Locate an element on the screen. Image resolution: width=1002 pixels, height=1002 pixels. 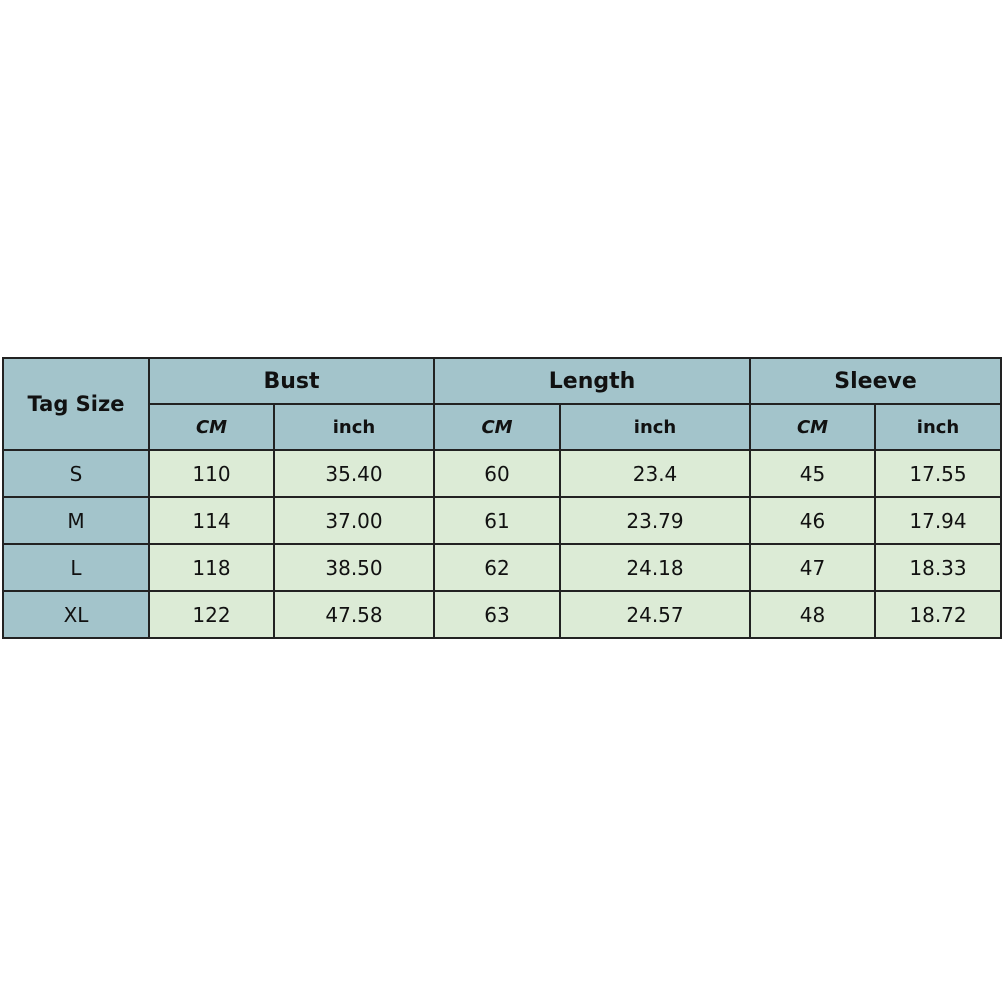
table-row: L 118 38.50 62 24.18 47 18.33 is located at coordinates (502, 567).